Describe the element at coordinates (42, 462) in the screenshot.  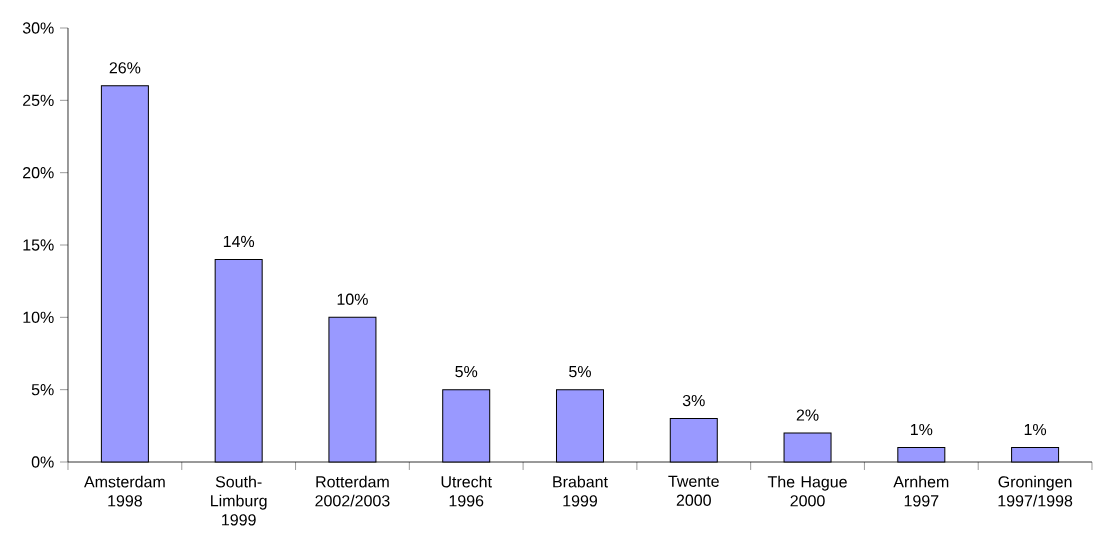
I see `y-tick-label: 0%` at that location.